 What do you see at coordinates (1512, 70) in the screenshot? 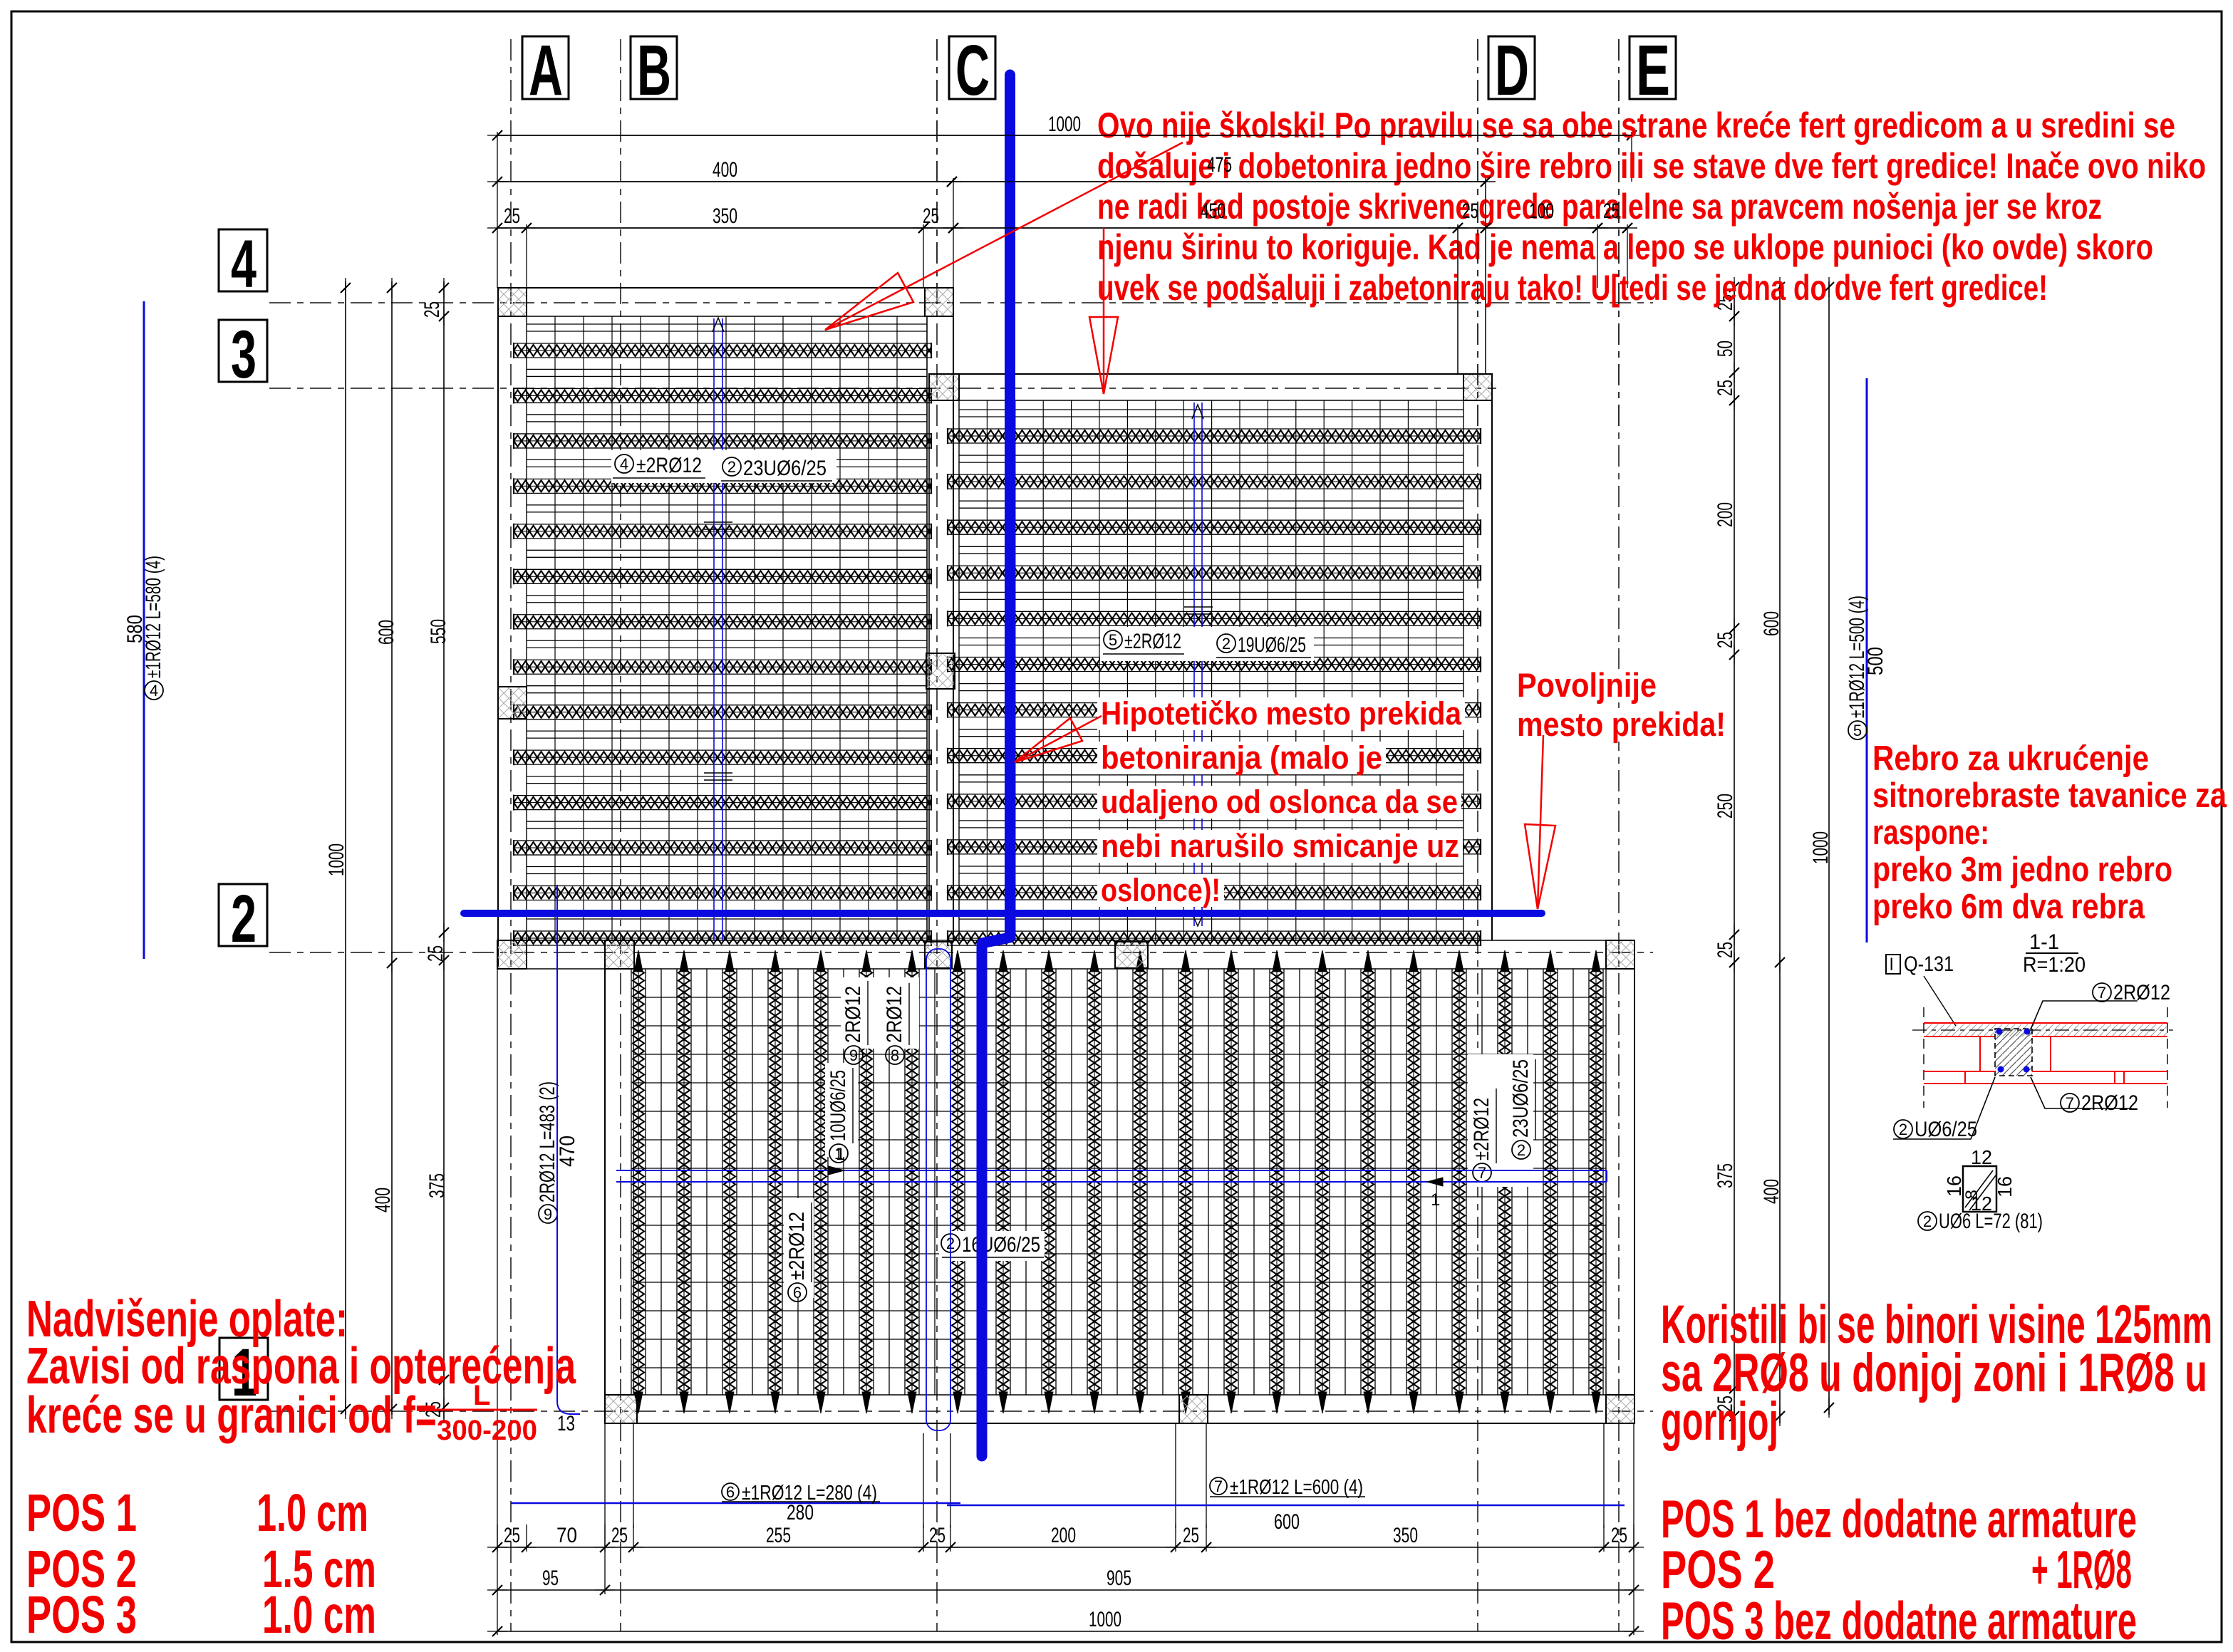
I see `svg-text: D` at bounding box center [1512, 70].